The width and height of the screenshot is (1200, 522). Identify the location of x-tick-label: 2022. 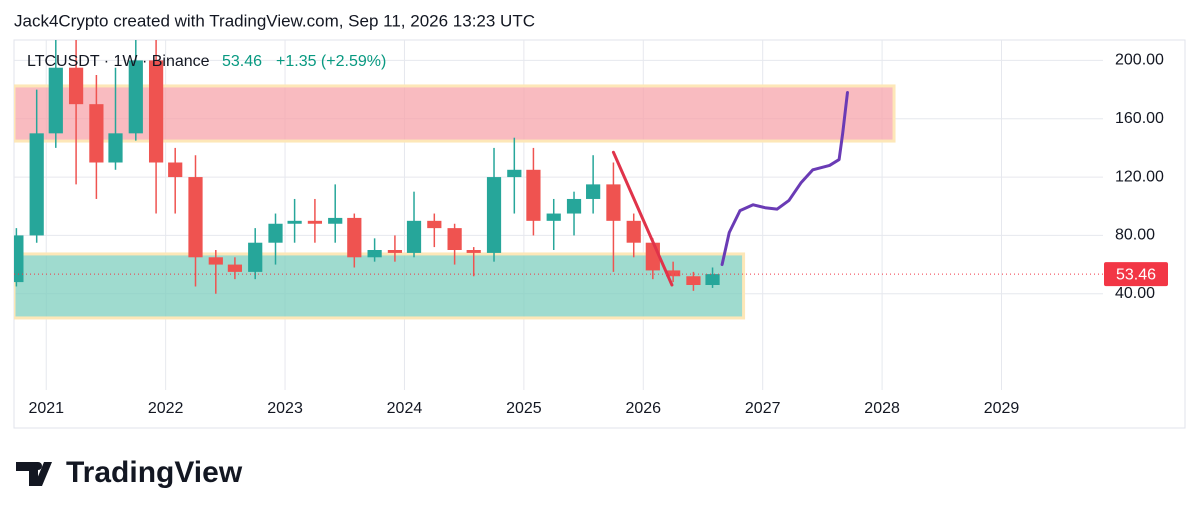
(166, 408).